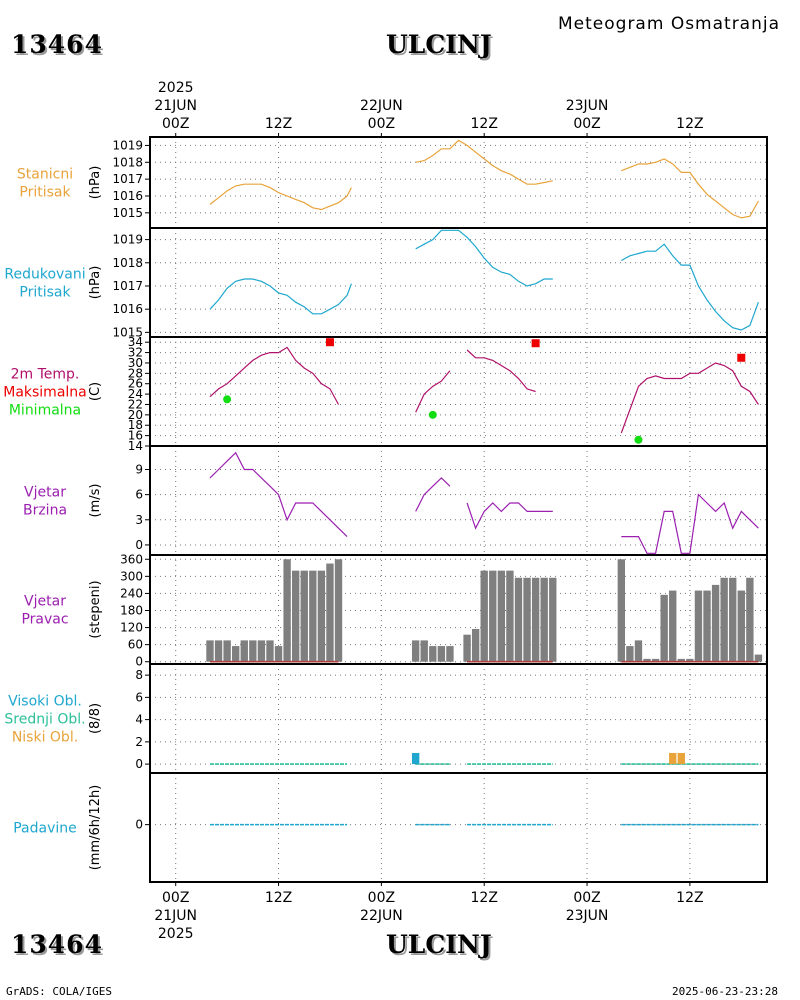 Image resolution: width=800 pixels, height=1000 pixels. Describe the element at coordinates (45, 175) in the screenshot. I see `panel-title: Stanicni` at that location.